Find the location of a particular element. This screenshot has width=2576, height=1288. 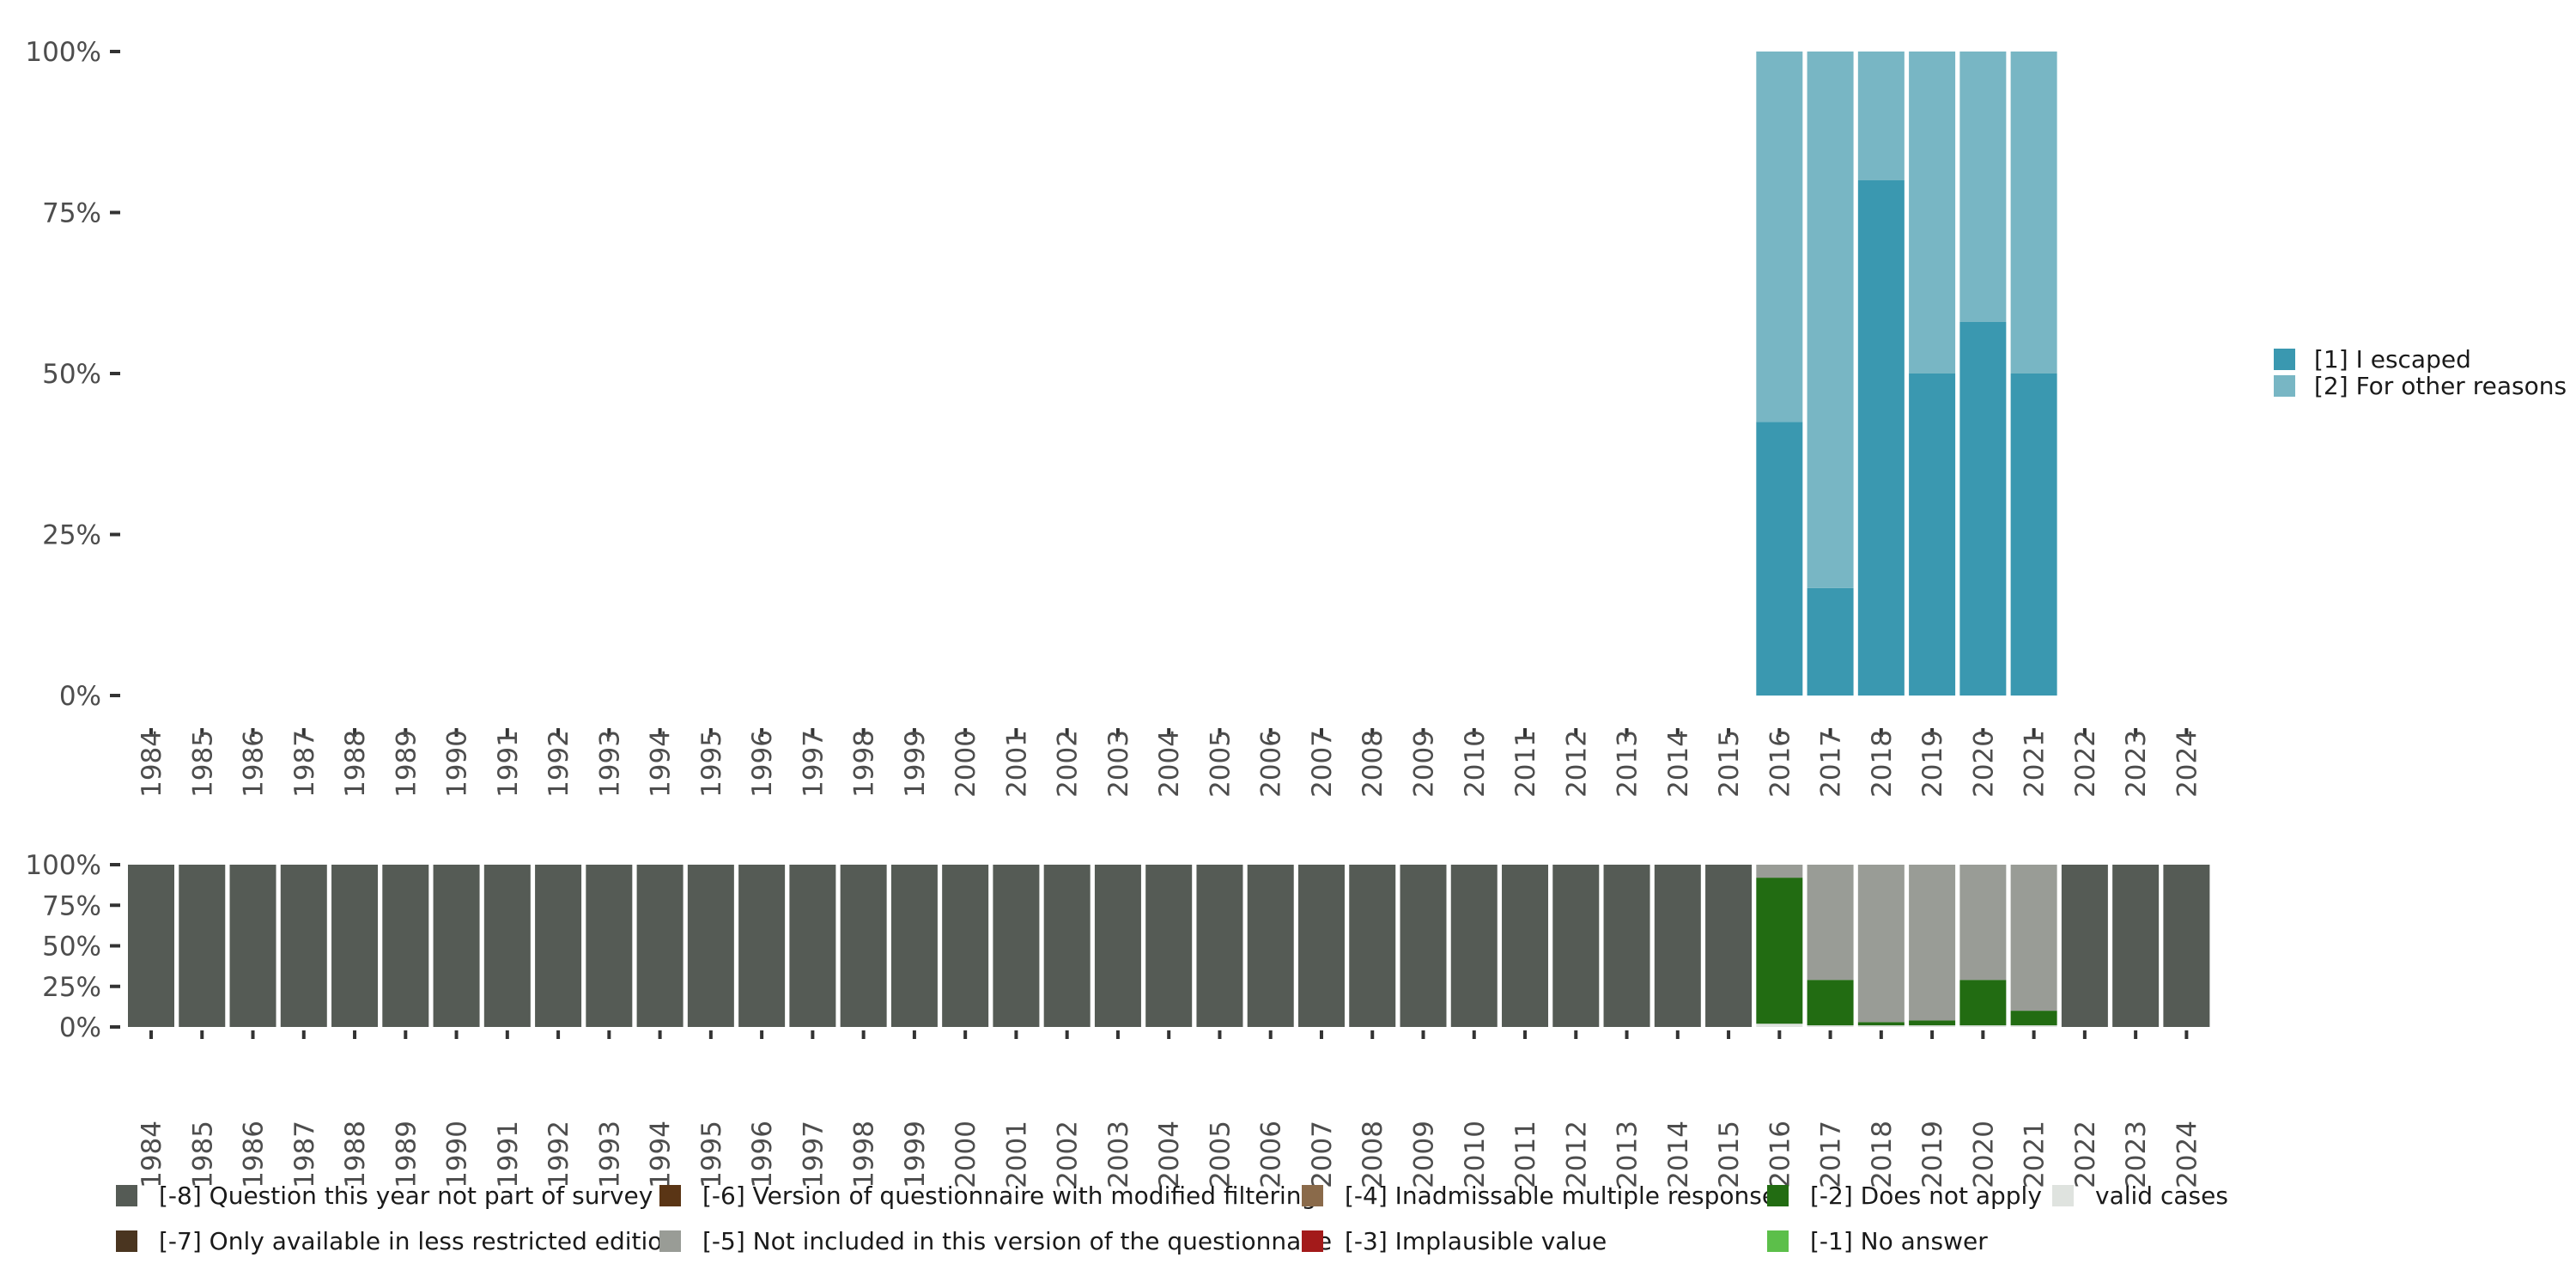

top-legend: [1] I escaped[2] For other reasons is located at coordinates (2420, 372).